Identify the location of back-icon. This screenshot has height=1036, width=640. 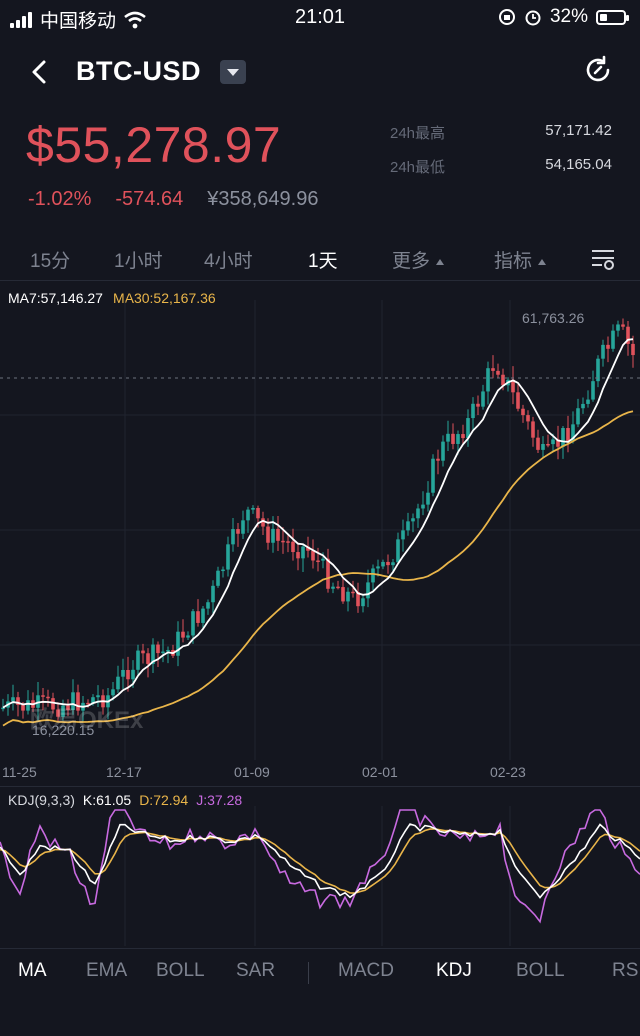
(40, 72).